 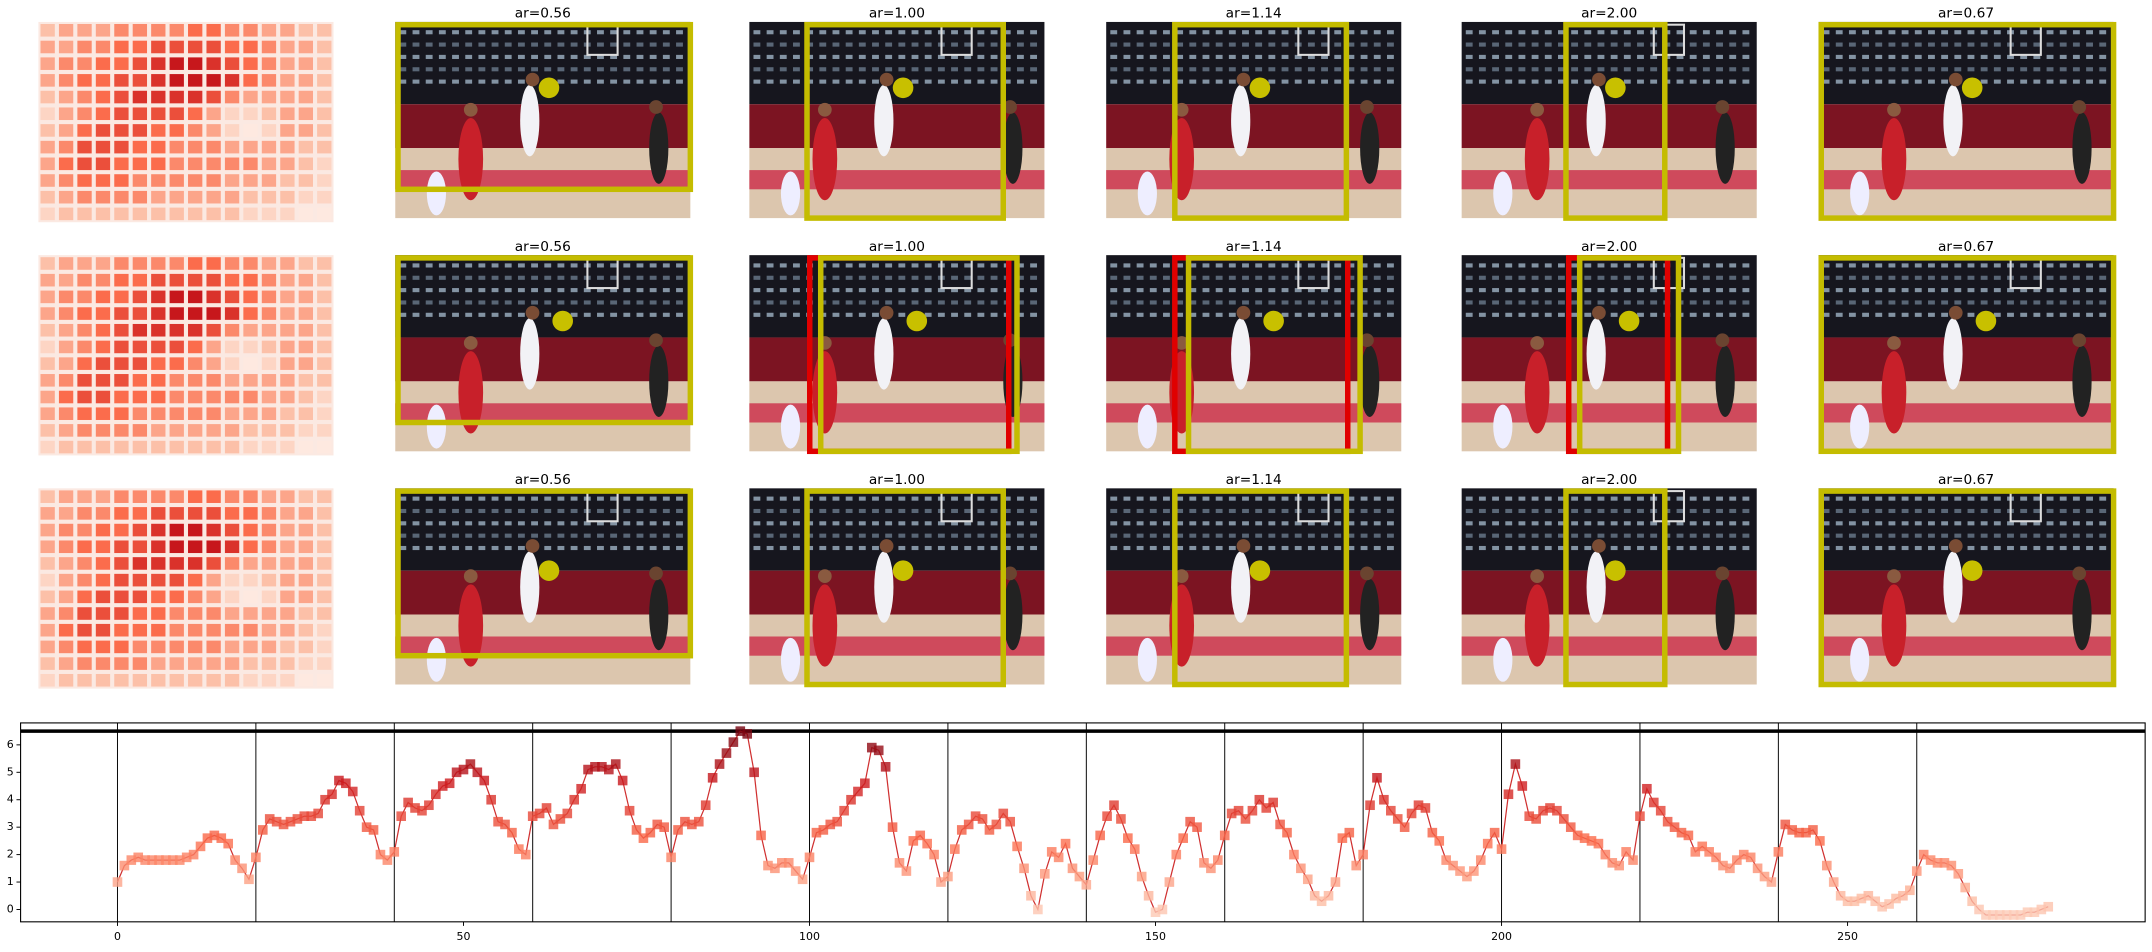 I want to click on y-tick-label: 0, so click(x=10, y=908).